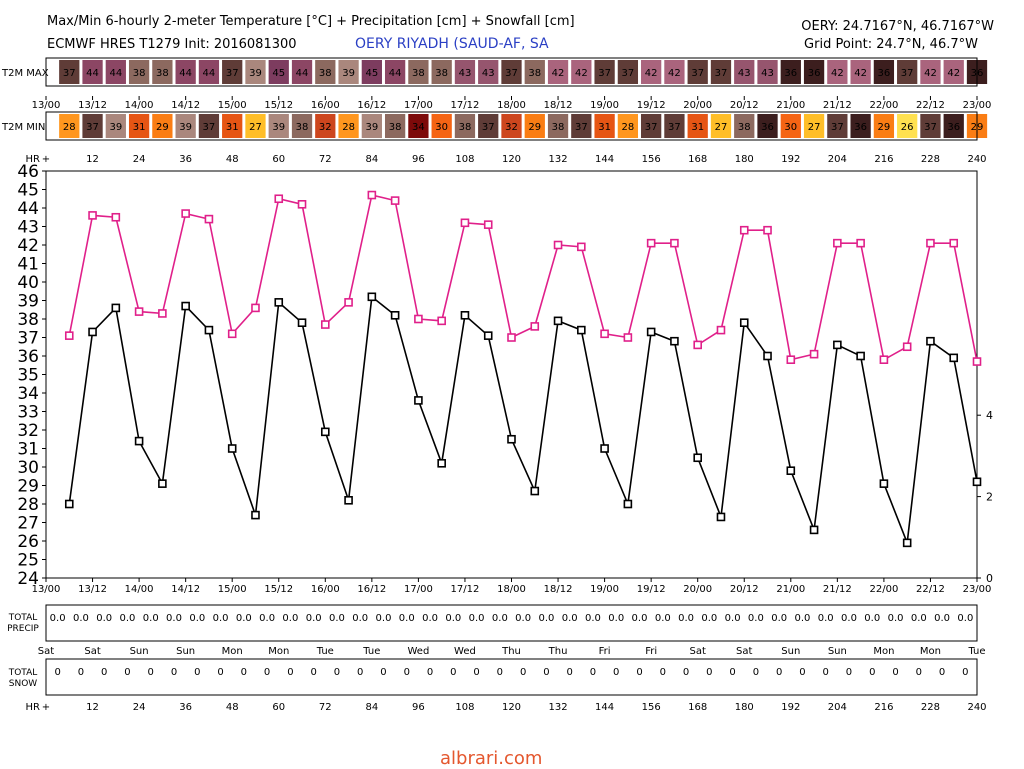 This screenshot has width=1024, height=769. I want to click on time-label: 18/00, so click(511, 105).